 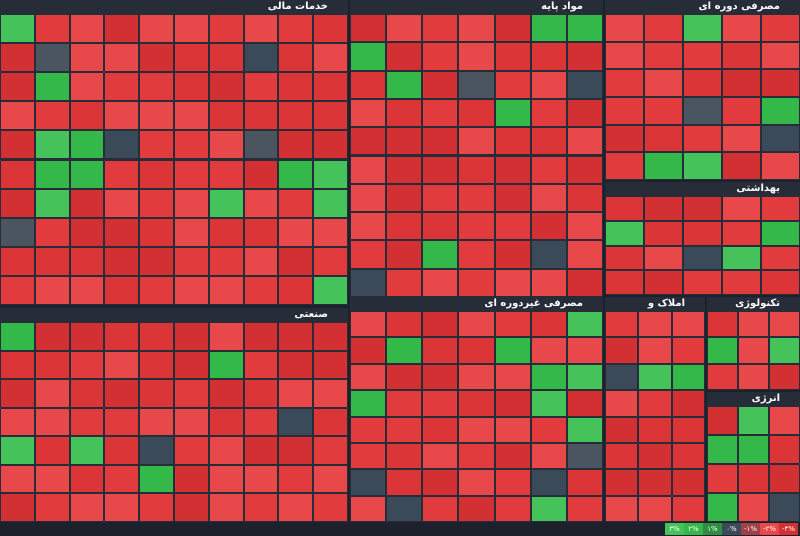 What do you see at coordinates (757, 303) in the screenshot?
I see `sector-title: تکنولوژی` at bounding box center [757, 303].